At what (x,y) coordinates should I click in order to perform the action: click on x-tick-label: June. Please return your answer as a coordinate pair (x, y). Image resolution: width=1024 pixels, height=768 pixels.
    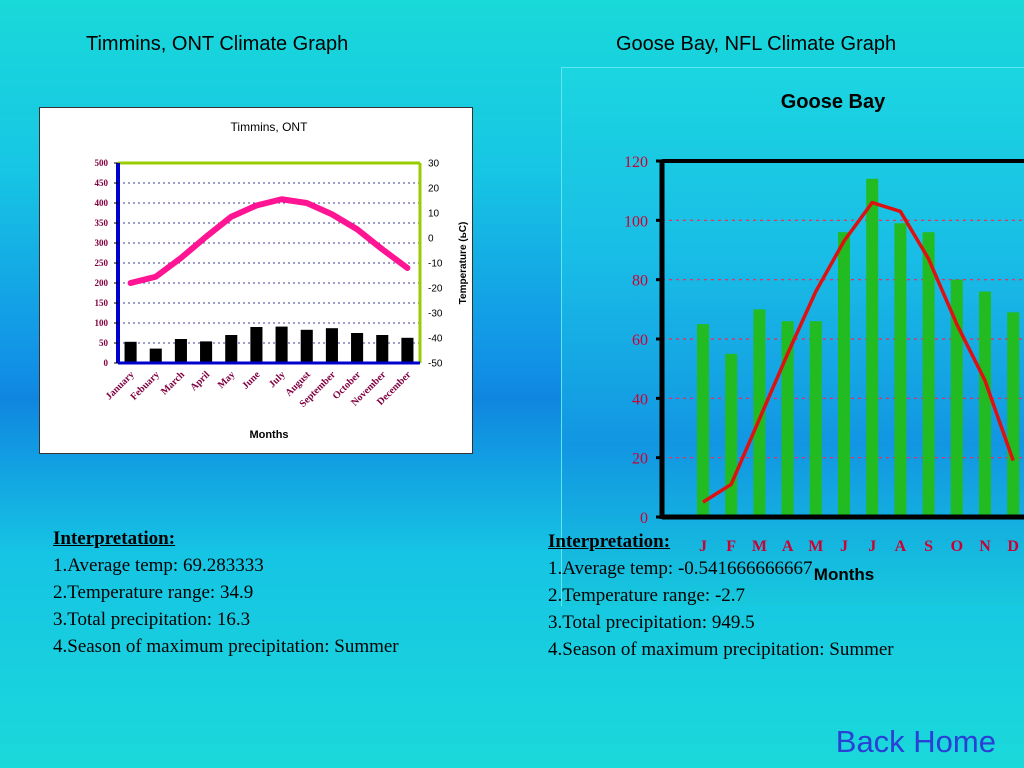
    Looking at the image, I should click on (251, 380).